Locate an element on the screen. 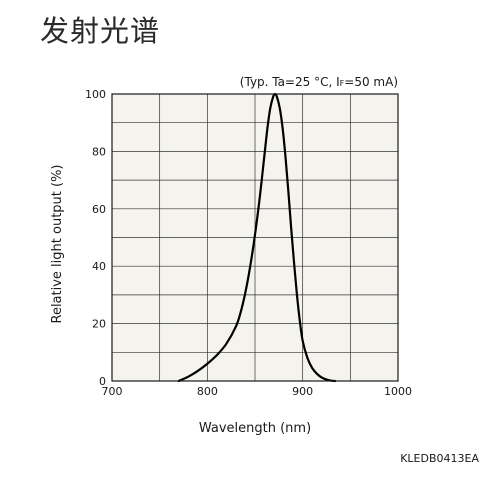 Image resolution: width=502 pixels, height=494 pixels. y-tick-label: 20 is located at coordinates (99, 324).